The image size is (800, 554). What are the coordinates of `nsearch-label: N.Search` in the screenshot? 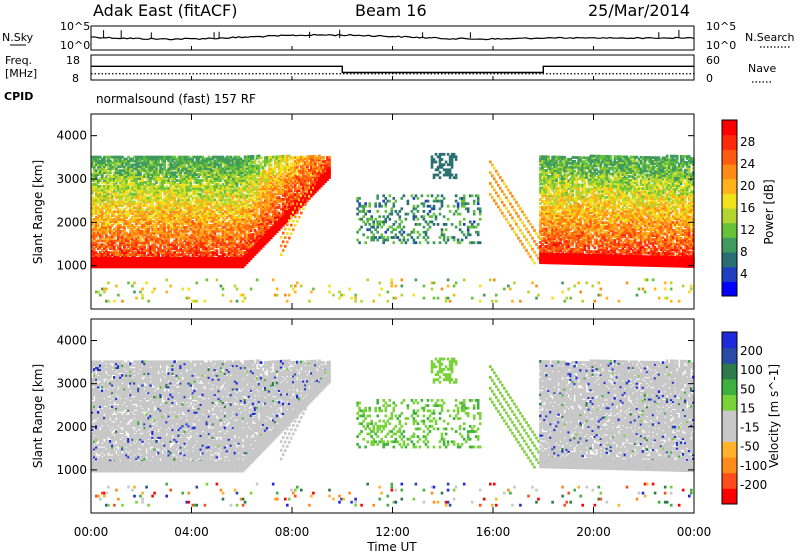 It's located at (770, 37).